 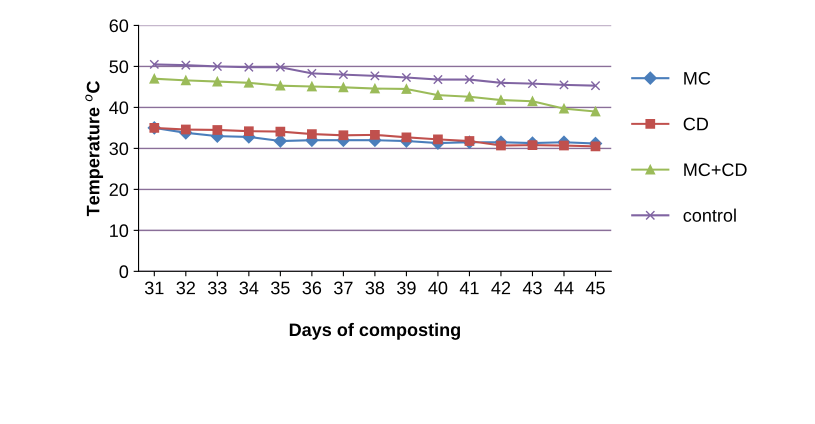 What do you see at coordinates (94, 148) in the screenshot?
I see `y-axis-title: Temperature $^{o}$C` at bounding box center [94, 148].